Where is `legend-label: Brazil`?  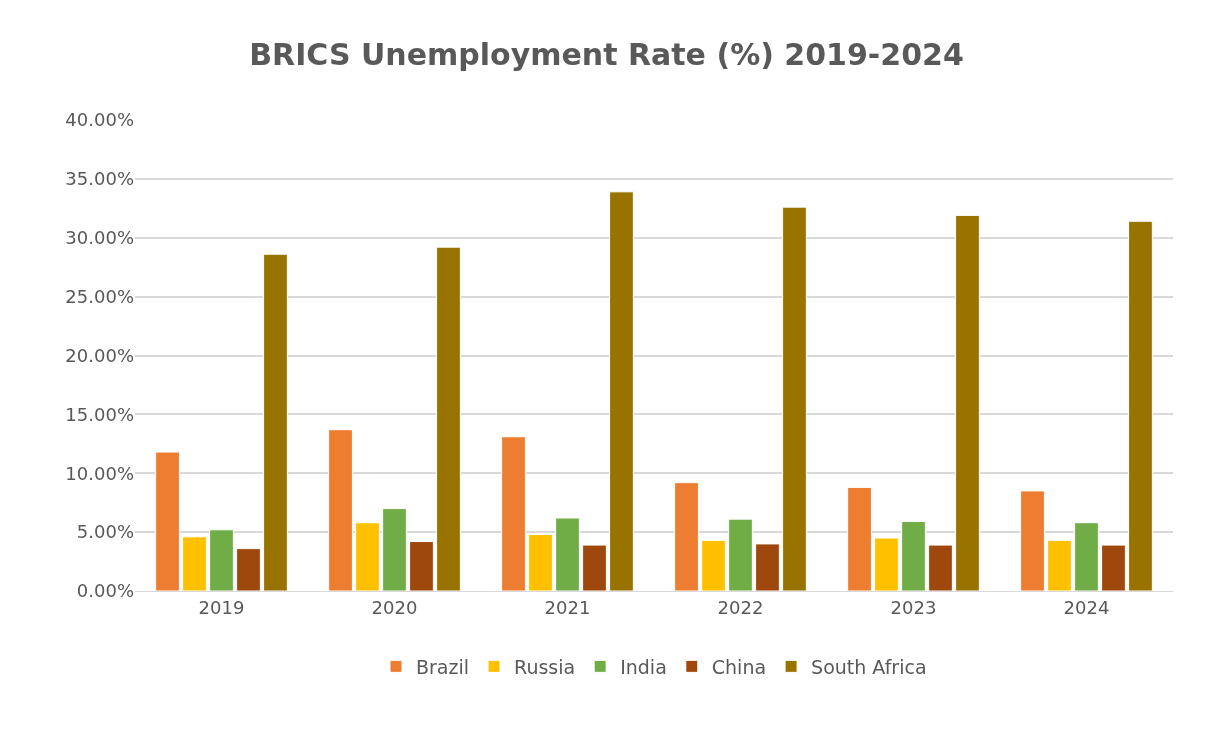
legend-label: Brazil is located at coordinates (443, 666).